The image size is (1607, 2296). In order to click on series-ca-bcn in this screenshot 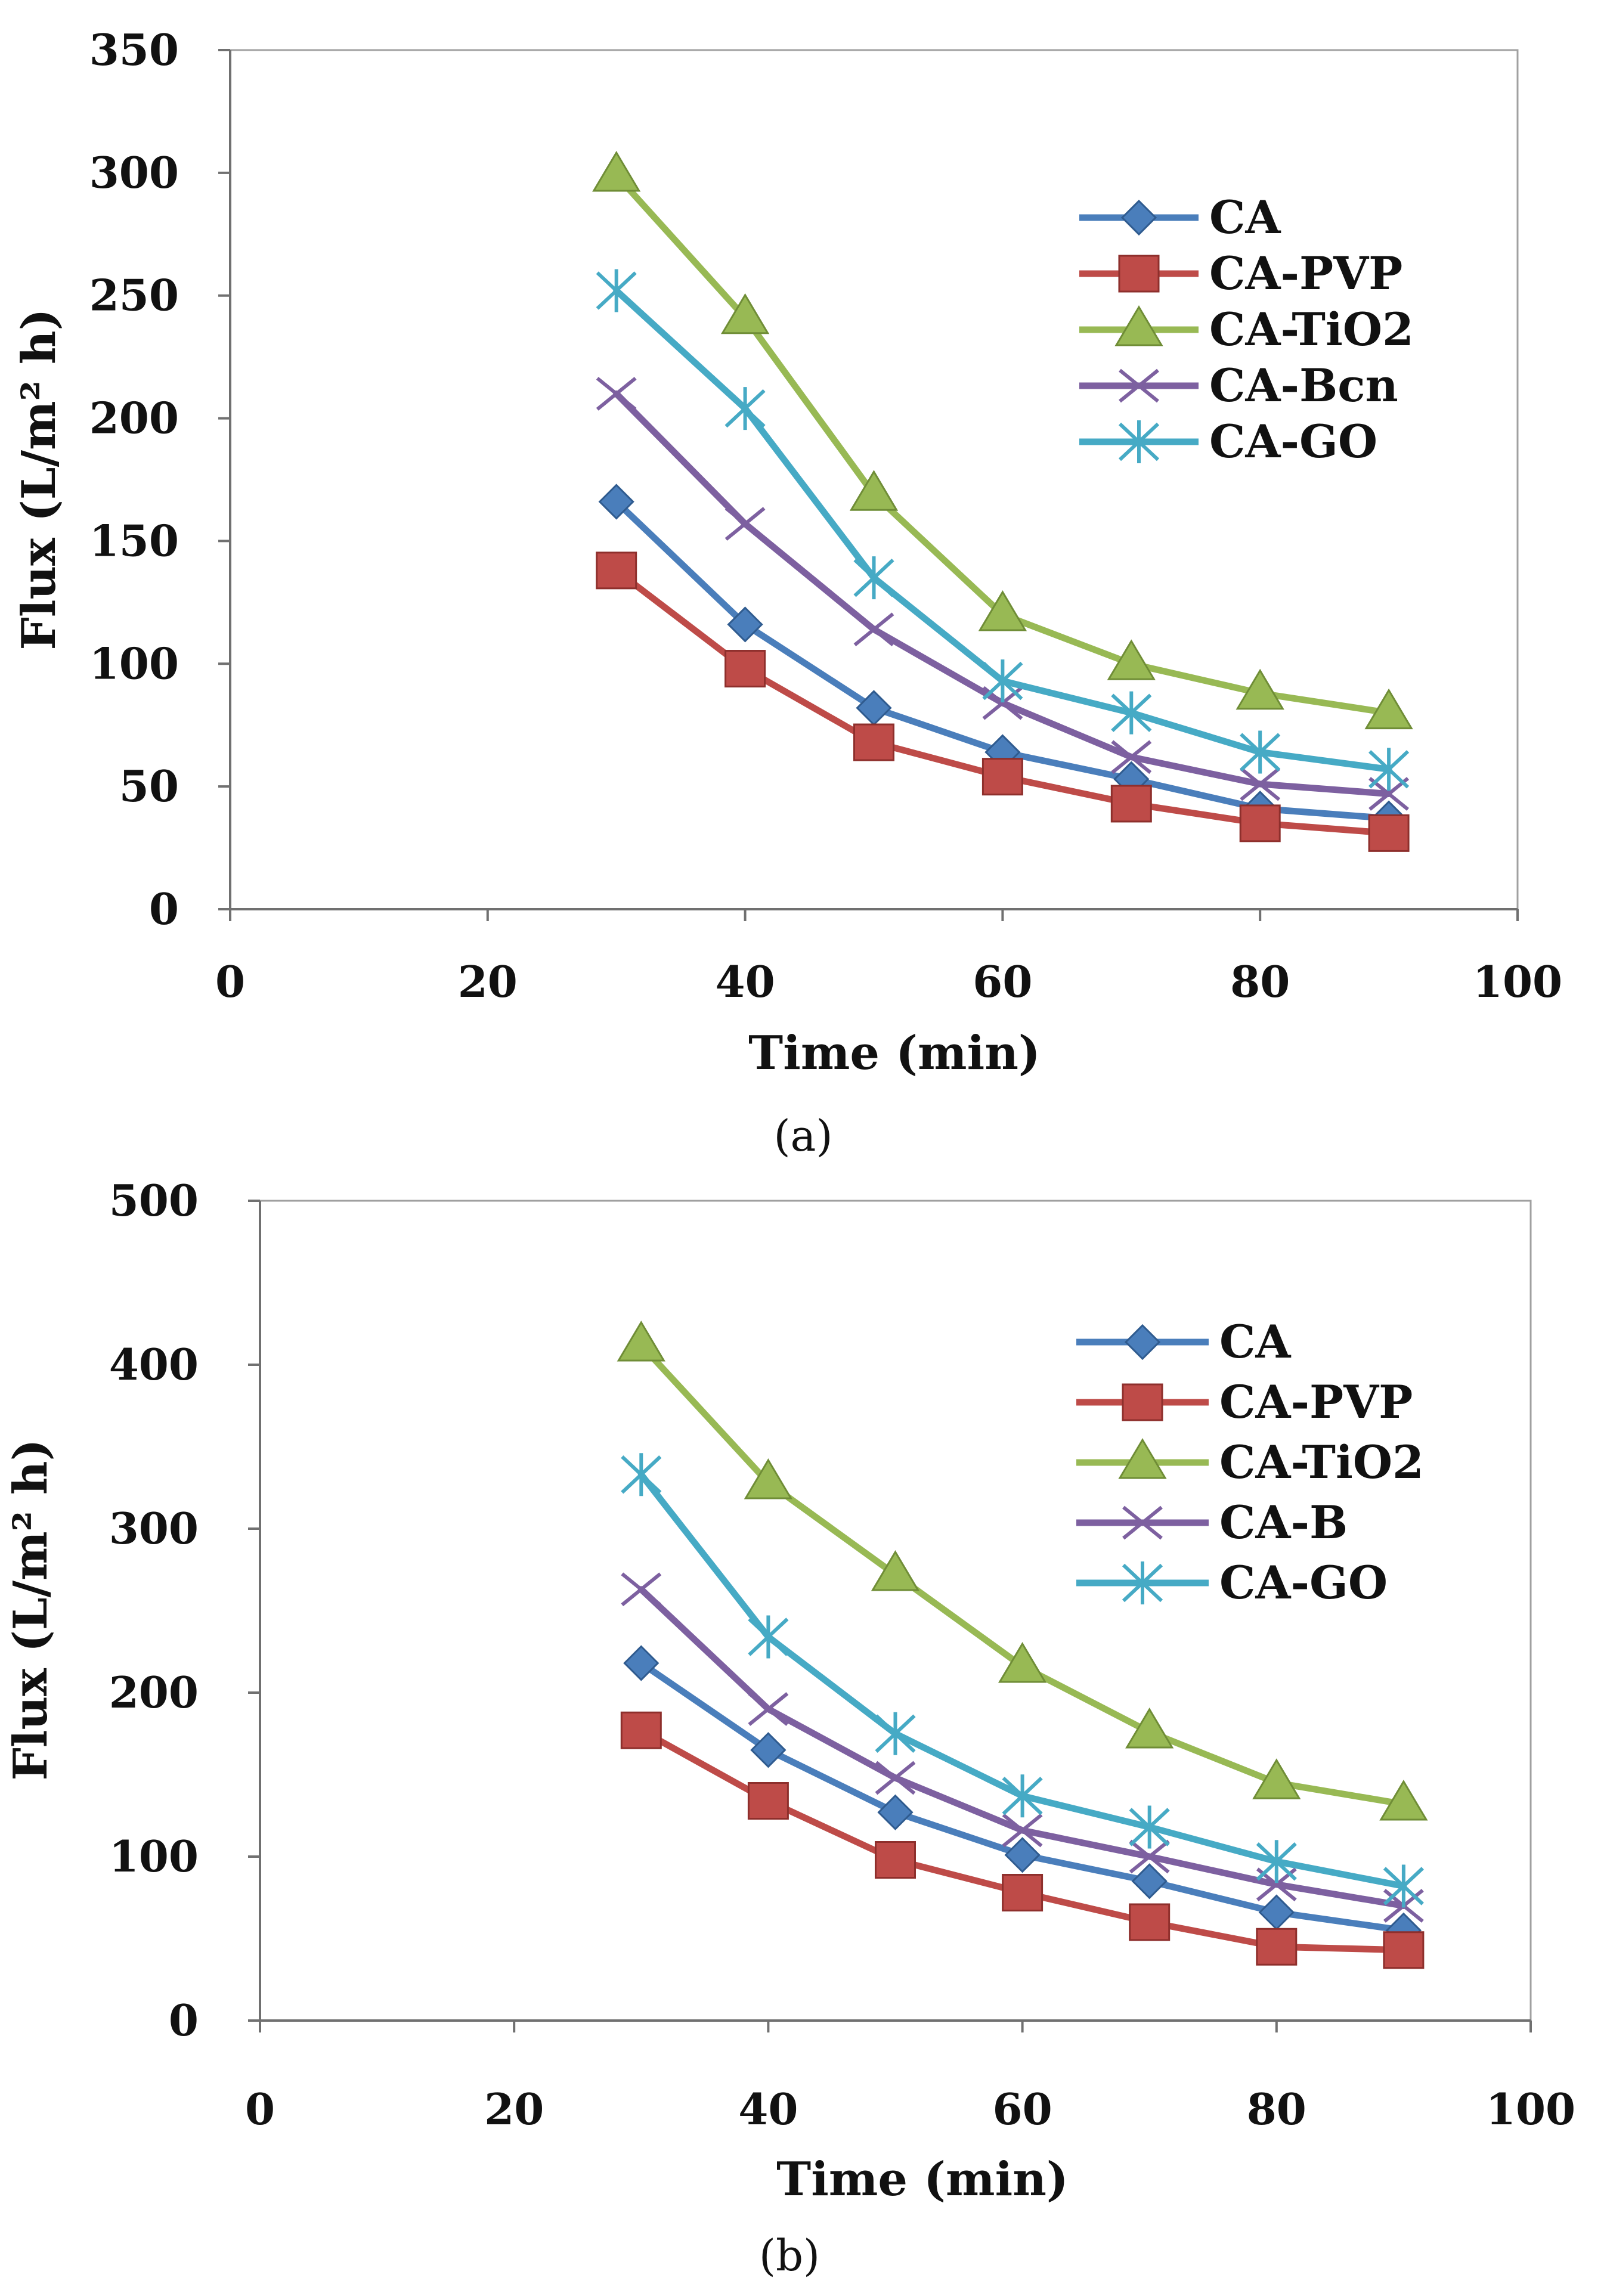, I will do `click(1002, 594)`.